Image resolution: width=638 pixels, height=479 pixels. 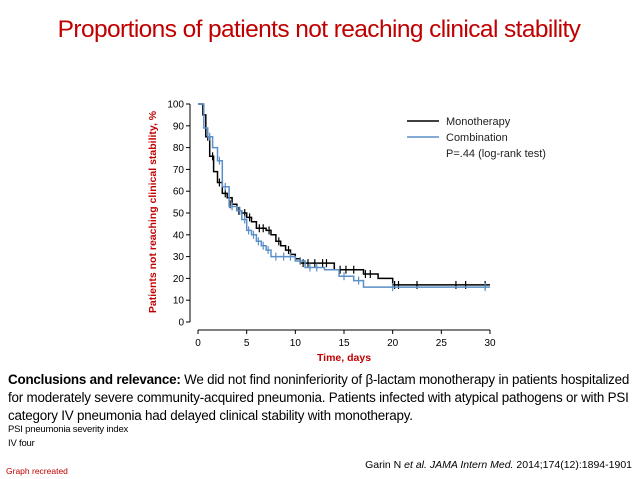 What do you see at coordinates (21, 443) in the screenshot?
I see `footnote-iv: IV four` at bounding box center [21, 443].